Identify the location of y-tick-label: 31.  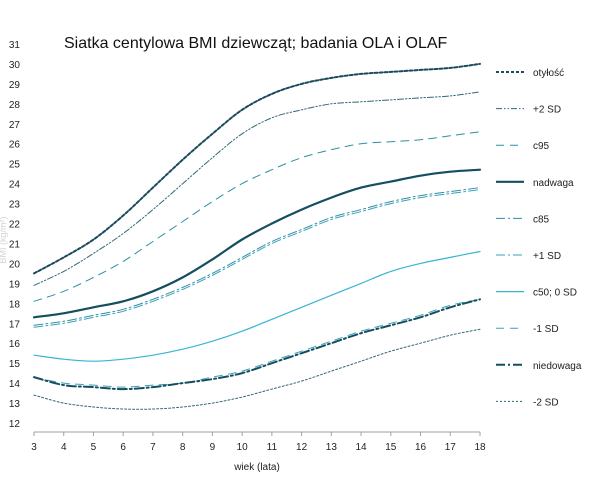
(15, 45).